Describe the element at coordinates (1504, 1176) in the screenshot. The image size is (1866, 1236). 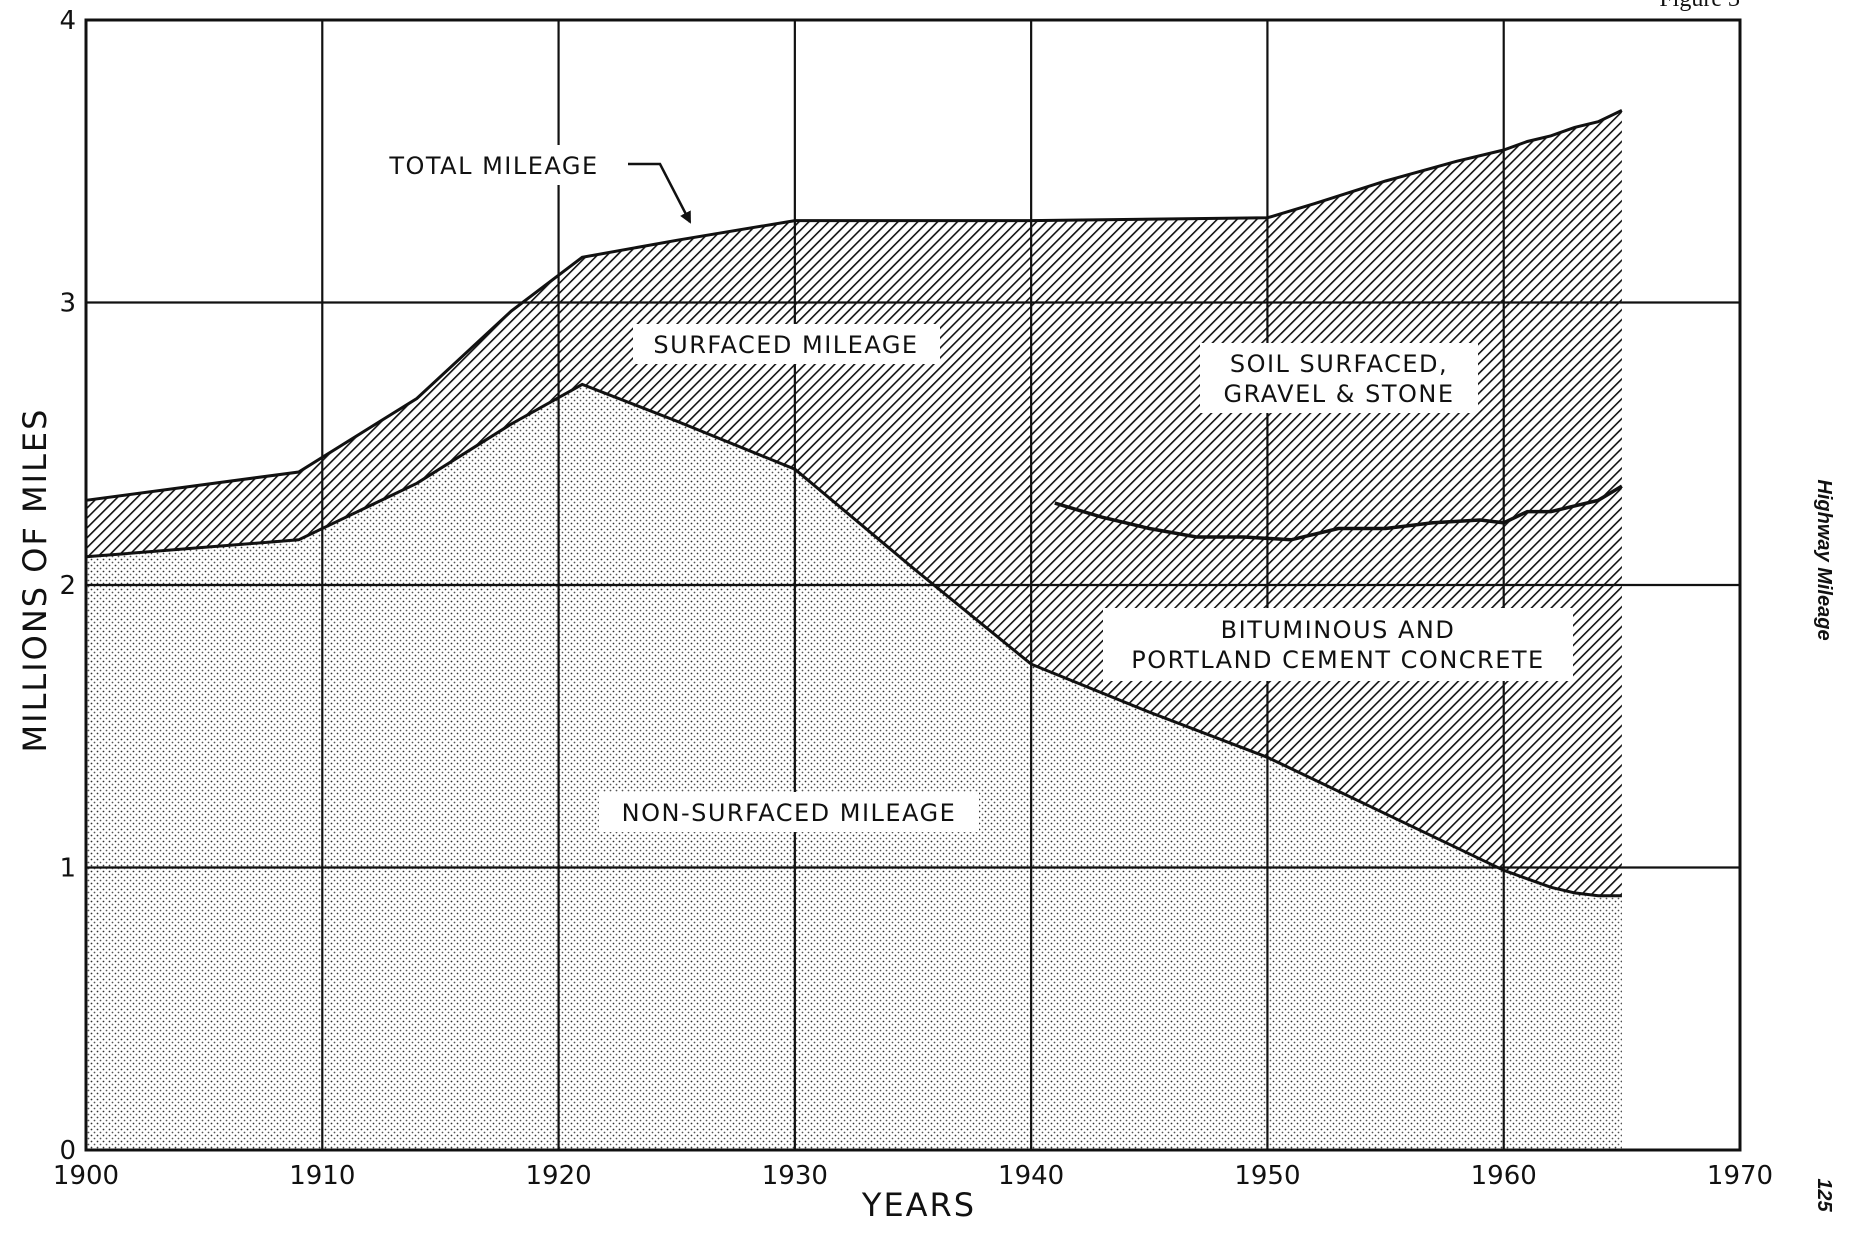
I see `x-tick-label: 1960` at that location.